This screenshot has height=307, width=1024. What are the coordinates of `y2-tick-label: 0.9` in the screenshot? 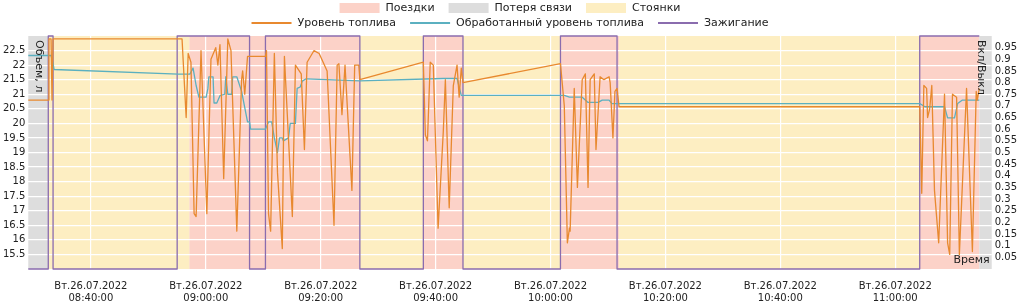 It's located at (1002, 58).